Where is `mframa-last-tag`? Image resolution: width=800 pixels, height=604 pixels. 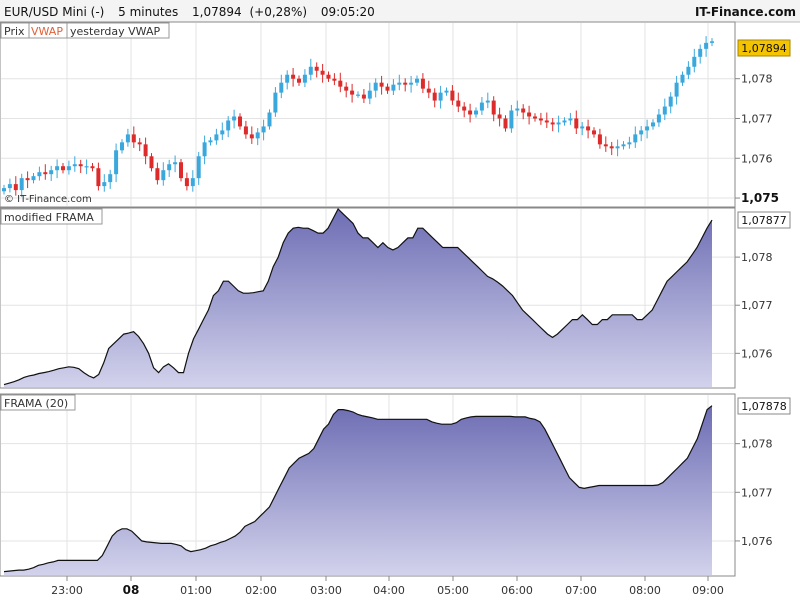 mframa-last-tag is located at coordinates (764, 220).